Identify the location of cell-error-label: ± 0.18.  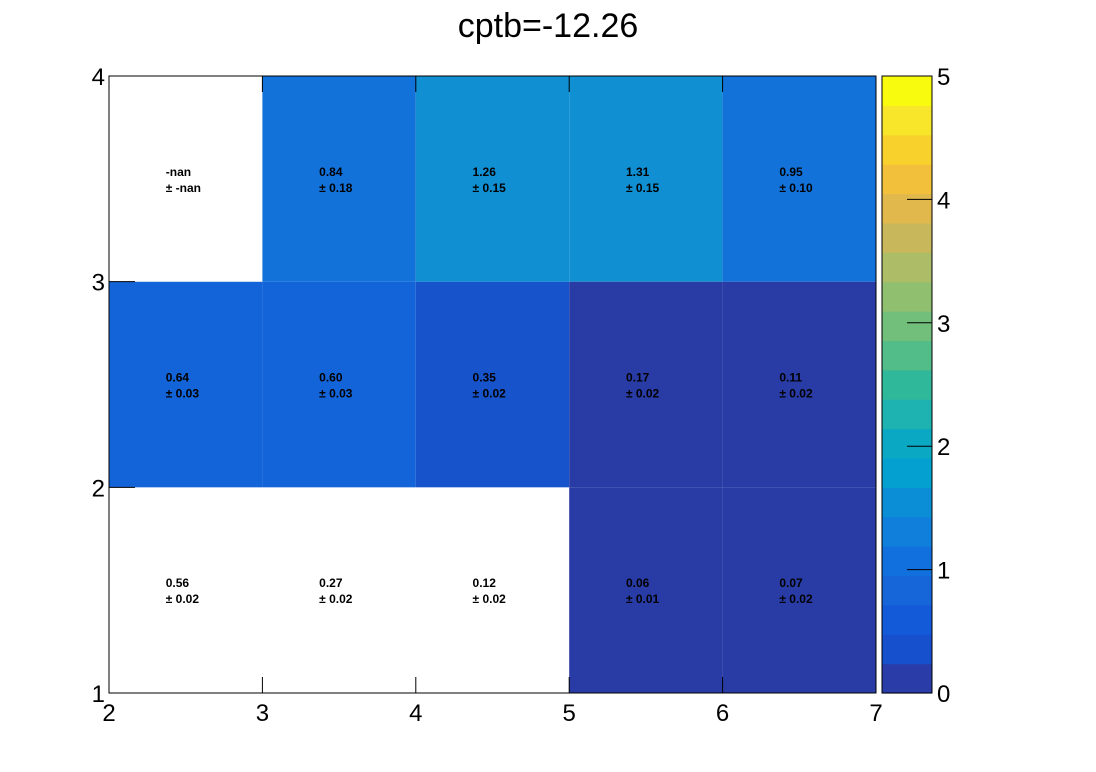
(336, 188).